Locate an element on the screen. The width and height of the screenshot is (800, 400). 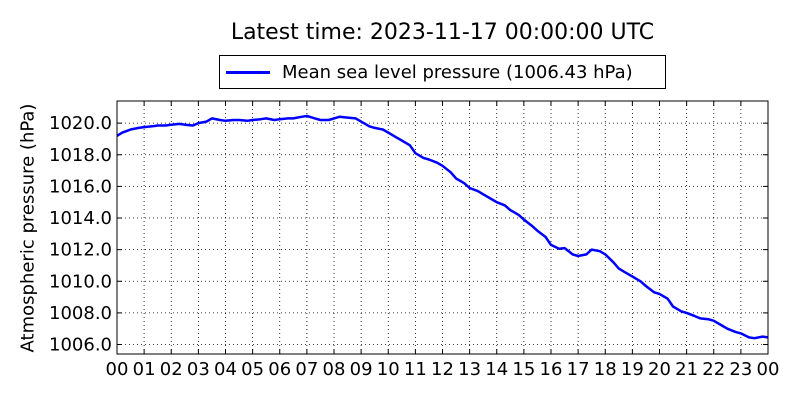
x-tick-label: 23 is located at coordinates (740, 369).